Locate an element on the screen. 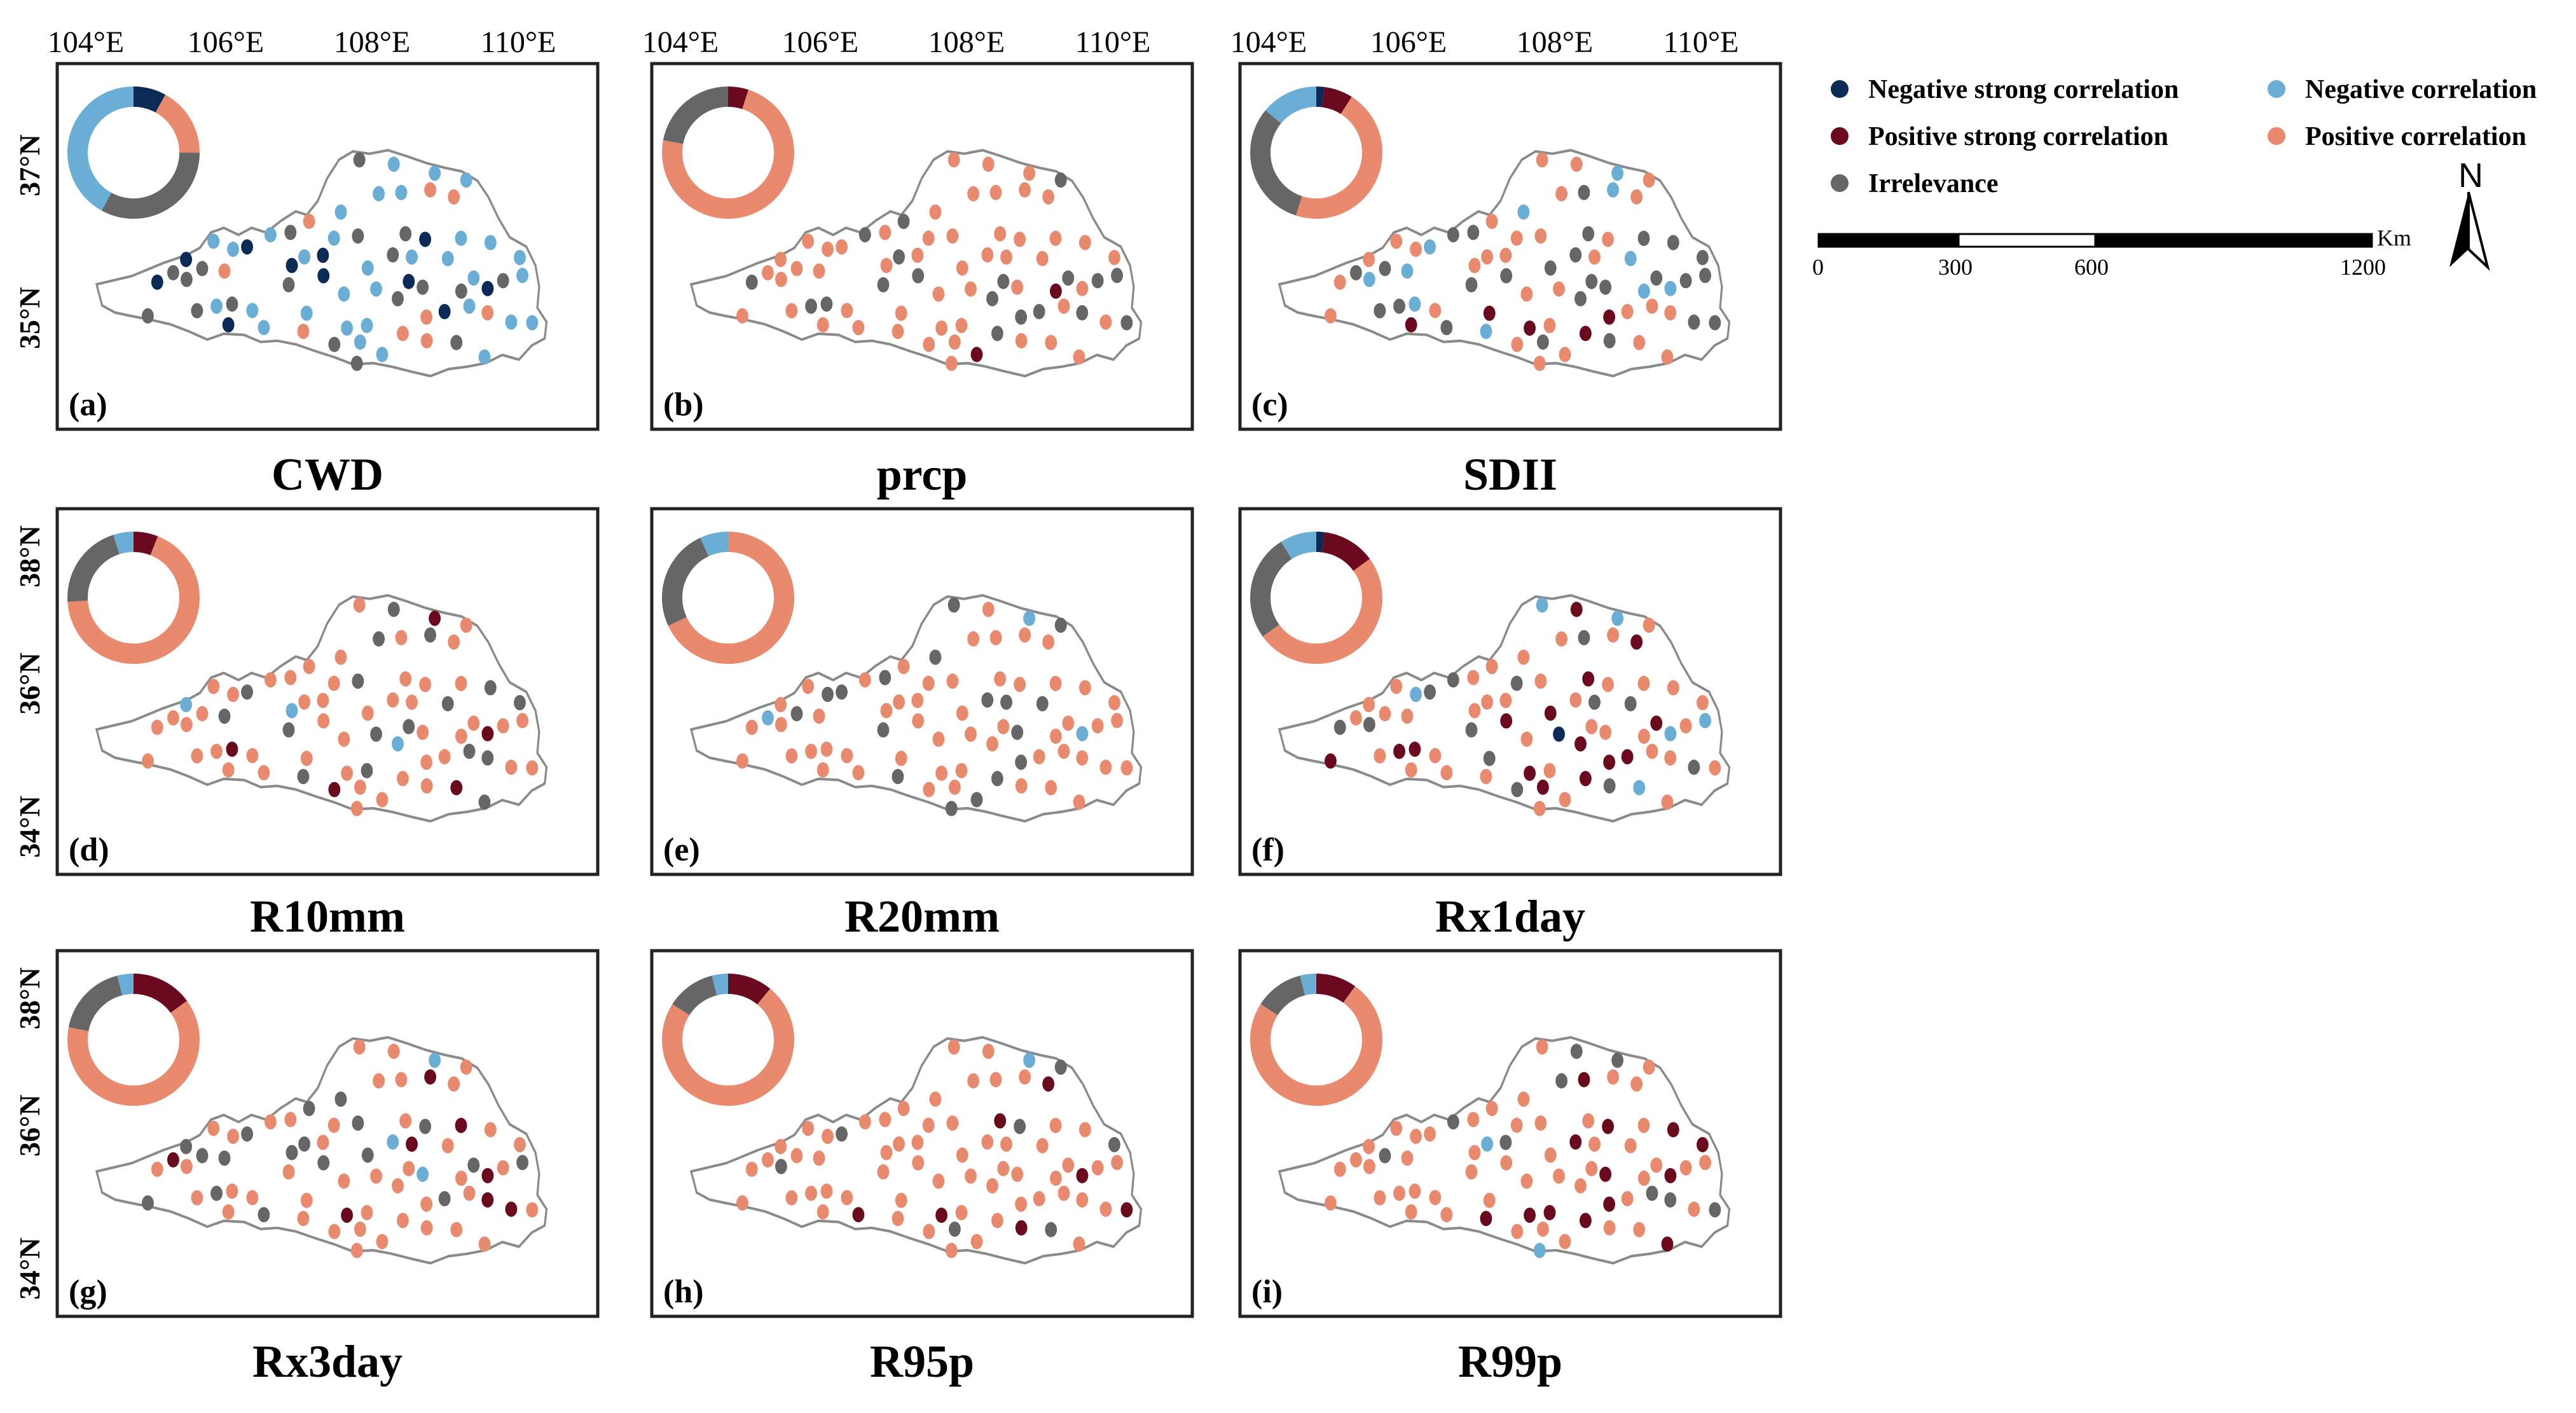 This screenshot has height=1413, width=2576. donut-segment-irr is located at coordinates (1316, 598).